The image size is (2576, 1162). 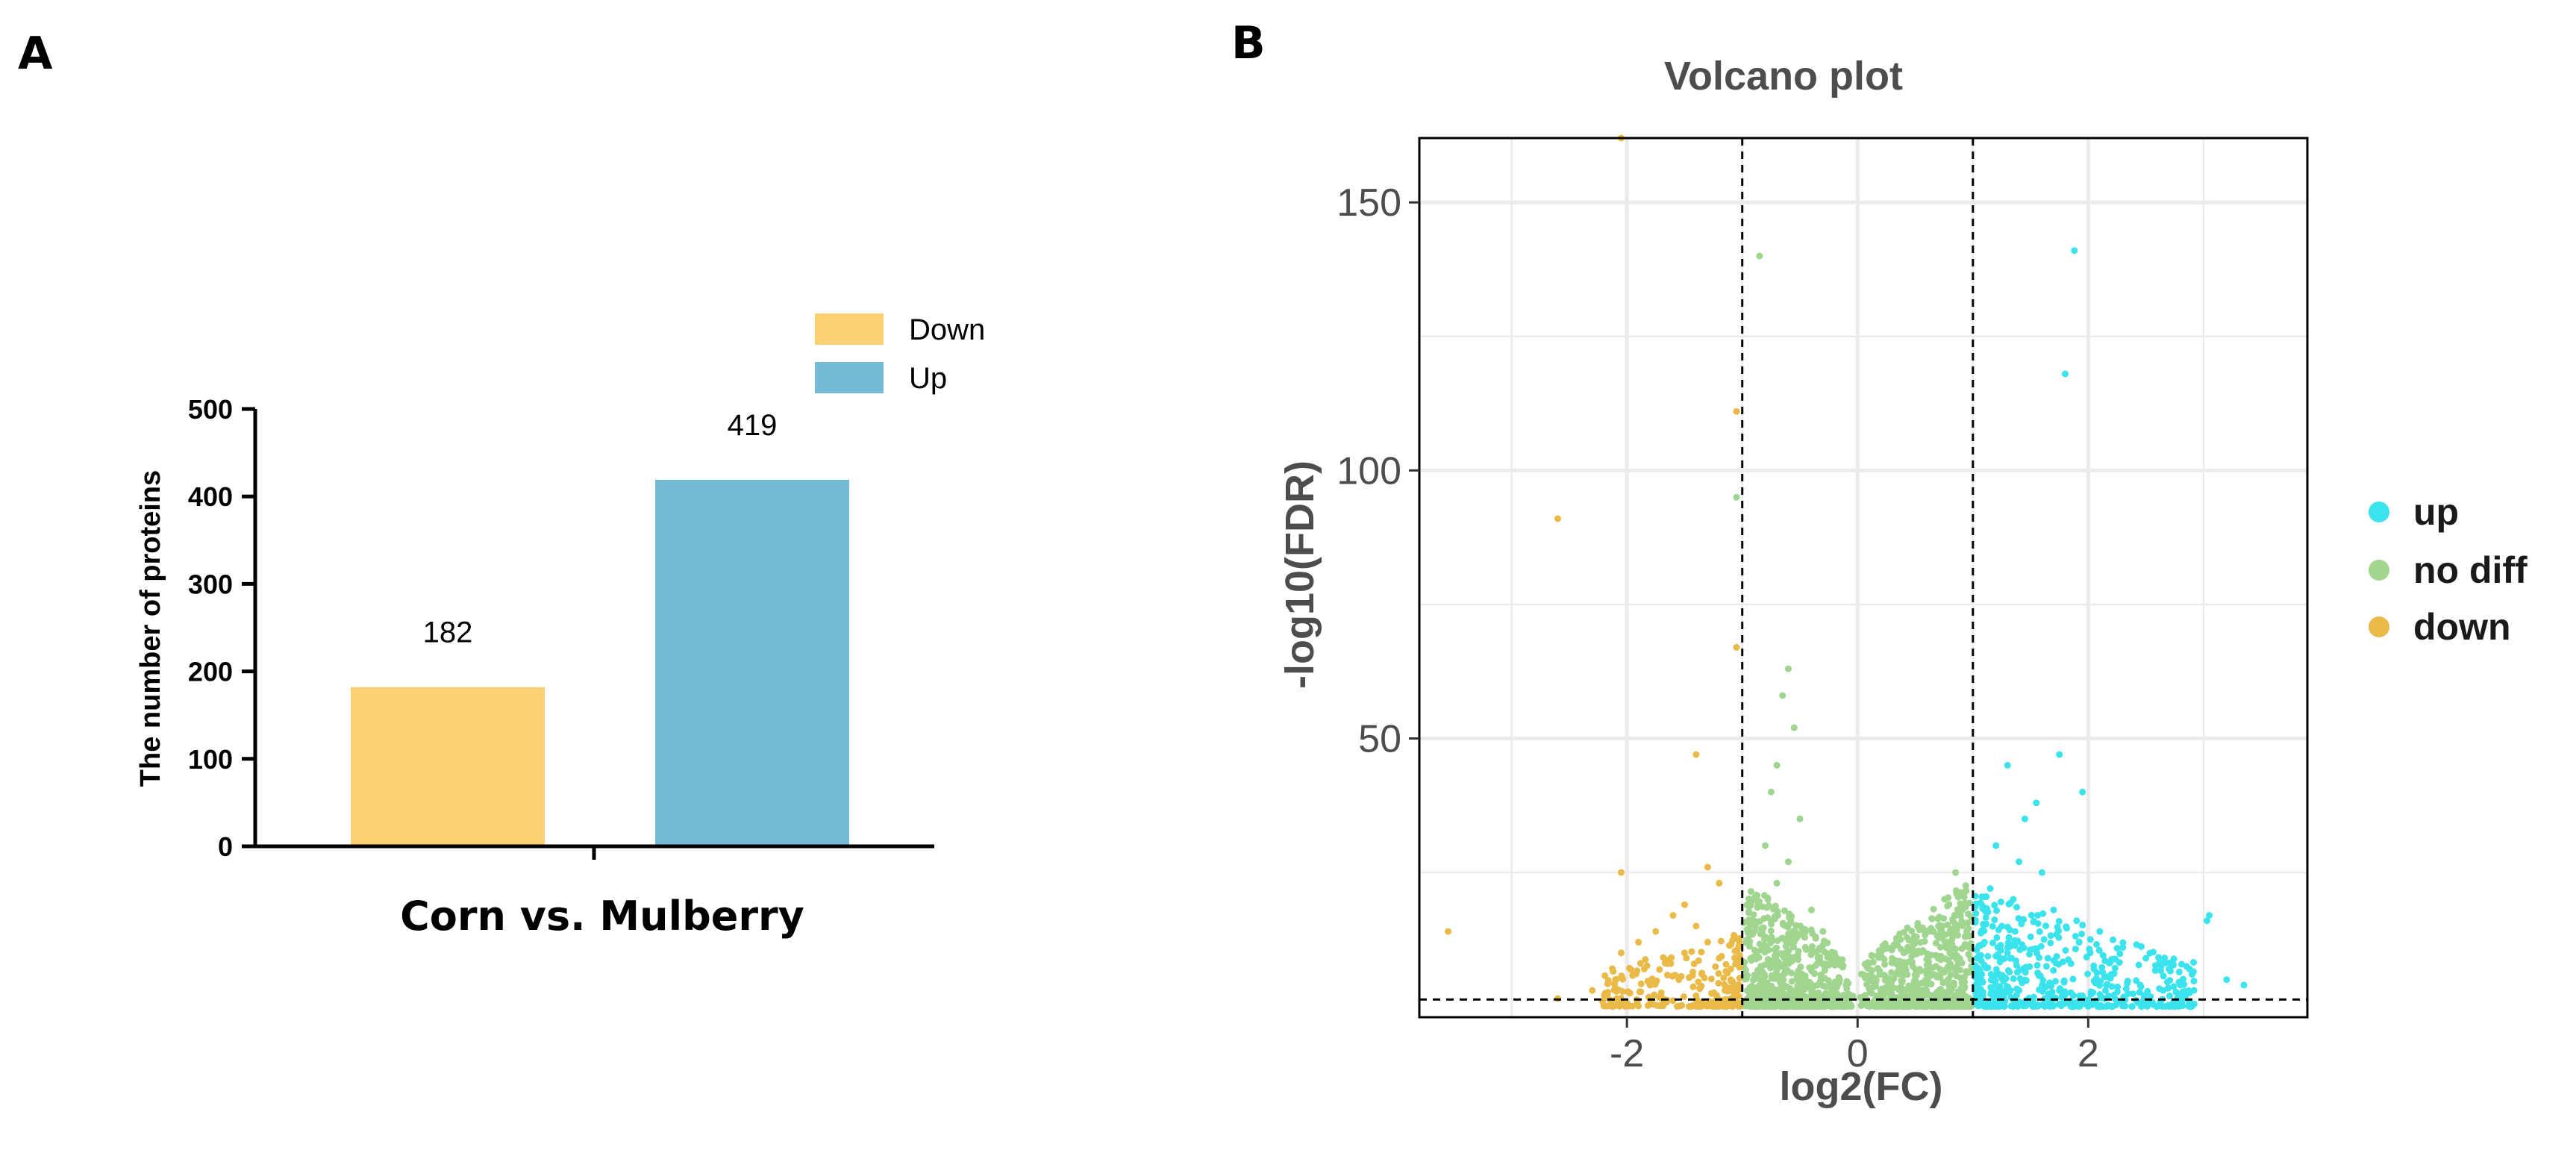 What do you see at coordinates (1783, 77) in the screenshot?
I see `volcano-title: Volcano plot` at bounding box center [1783, 77].